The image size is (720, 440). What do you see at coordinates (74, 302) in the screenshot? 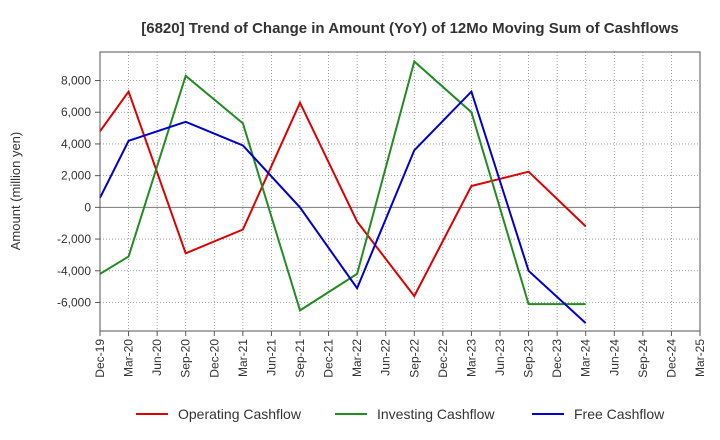
I see `y-tick-label: -6,000` at bounding box center [74, 302].